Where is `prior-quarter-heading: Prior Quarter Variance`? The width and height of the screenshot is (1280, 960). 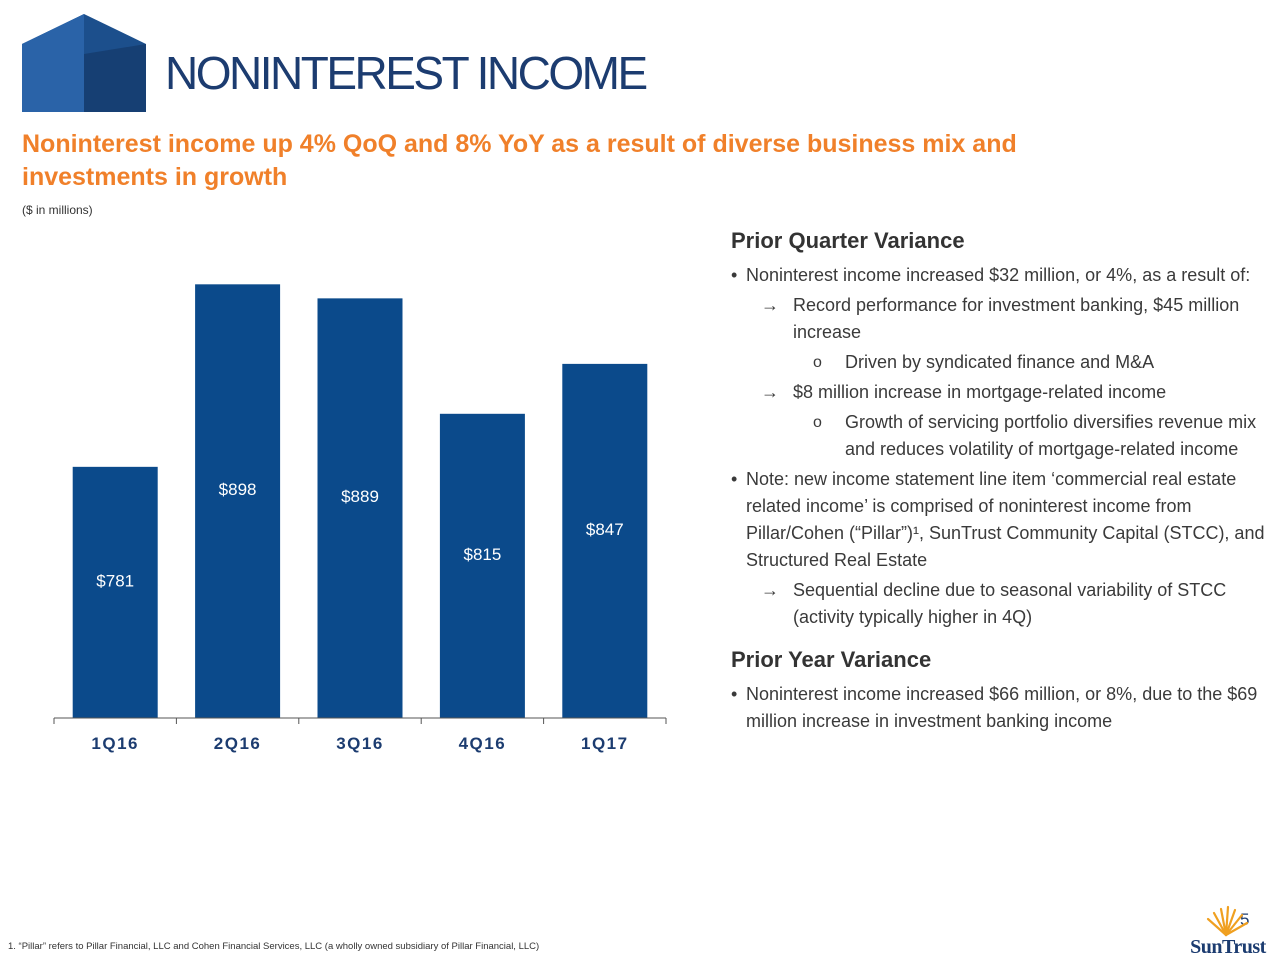 prior-quarter-heading: Prior Quarter Variance is located at coordinates (848, 240).